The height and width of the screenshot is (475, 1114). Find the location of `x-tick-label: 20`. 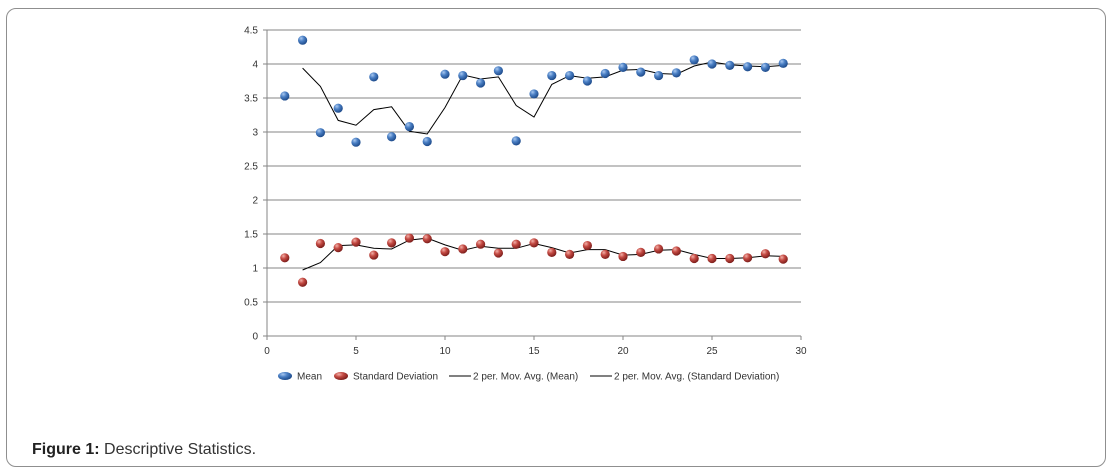

x-tick-label: 20 is located at coordinates (623, 351).